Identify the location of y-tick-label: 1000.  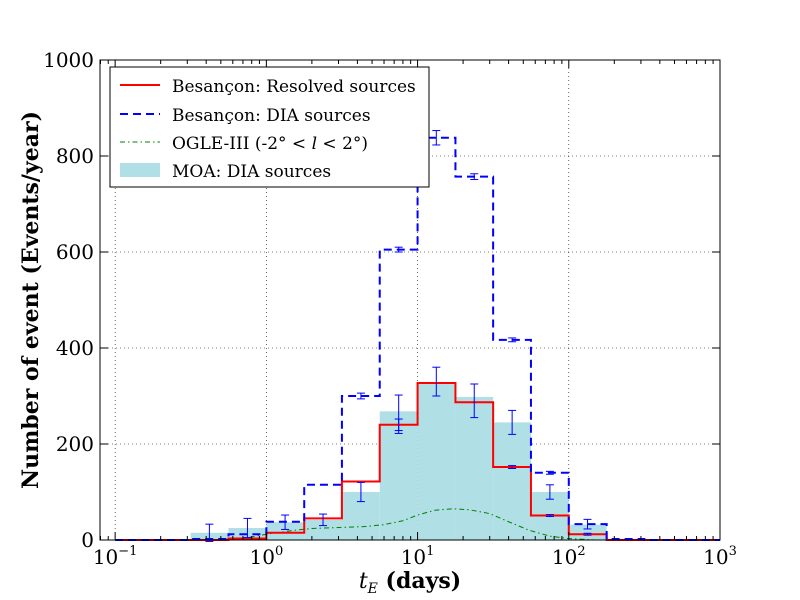
(68, 60).